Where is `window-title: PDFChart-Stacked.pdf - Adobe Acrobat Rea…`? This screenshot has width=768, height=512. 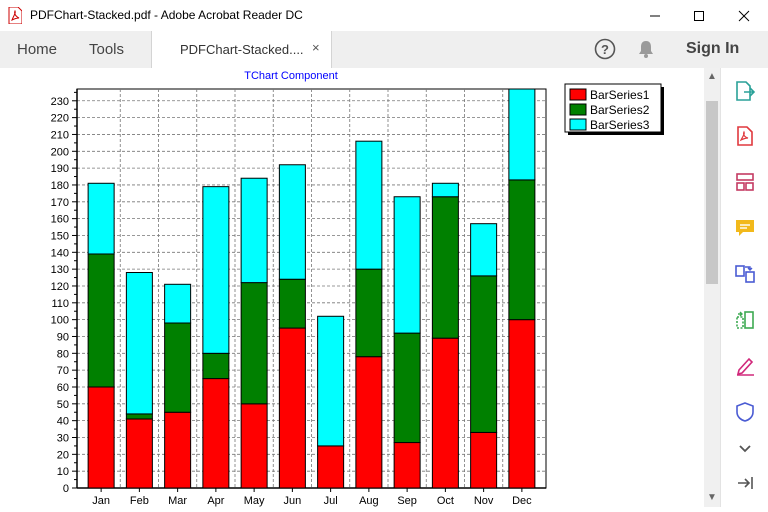 window-title: PDFChart-Stacked.pdf - Adobe Acrobat Rea… is located at coordinates (166, 15).